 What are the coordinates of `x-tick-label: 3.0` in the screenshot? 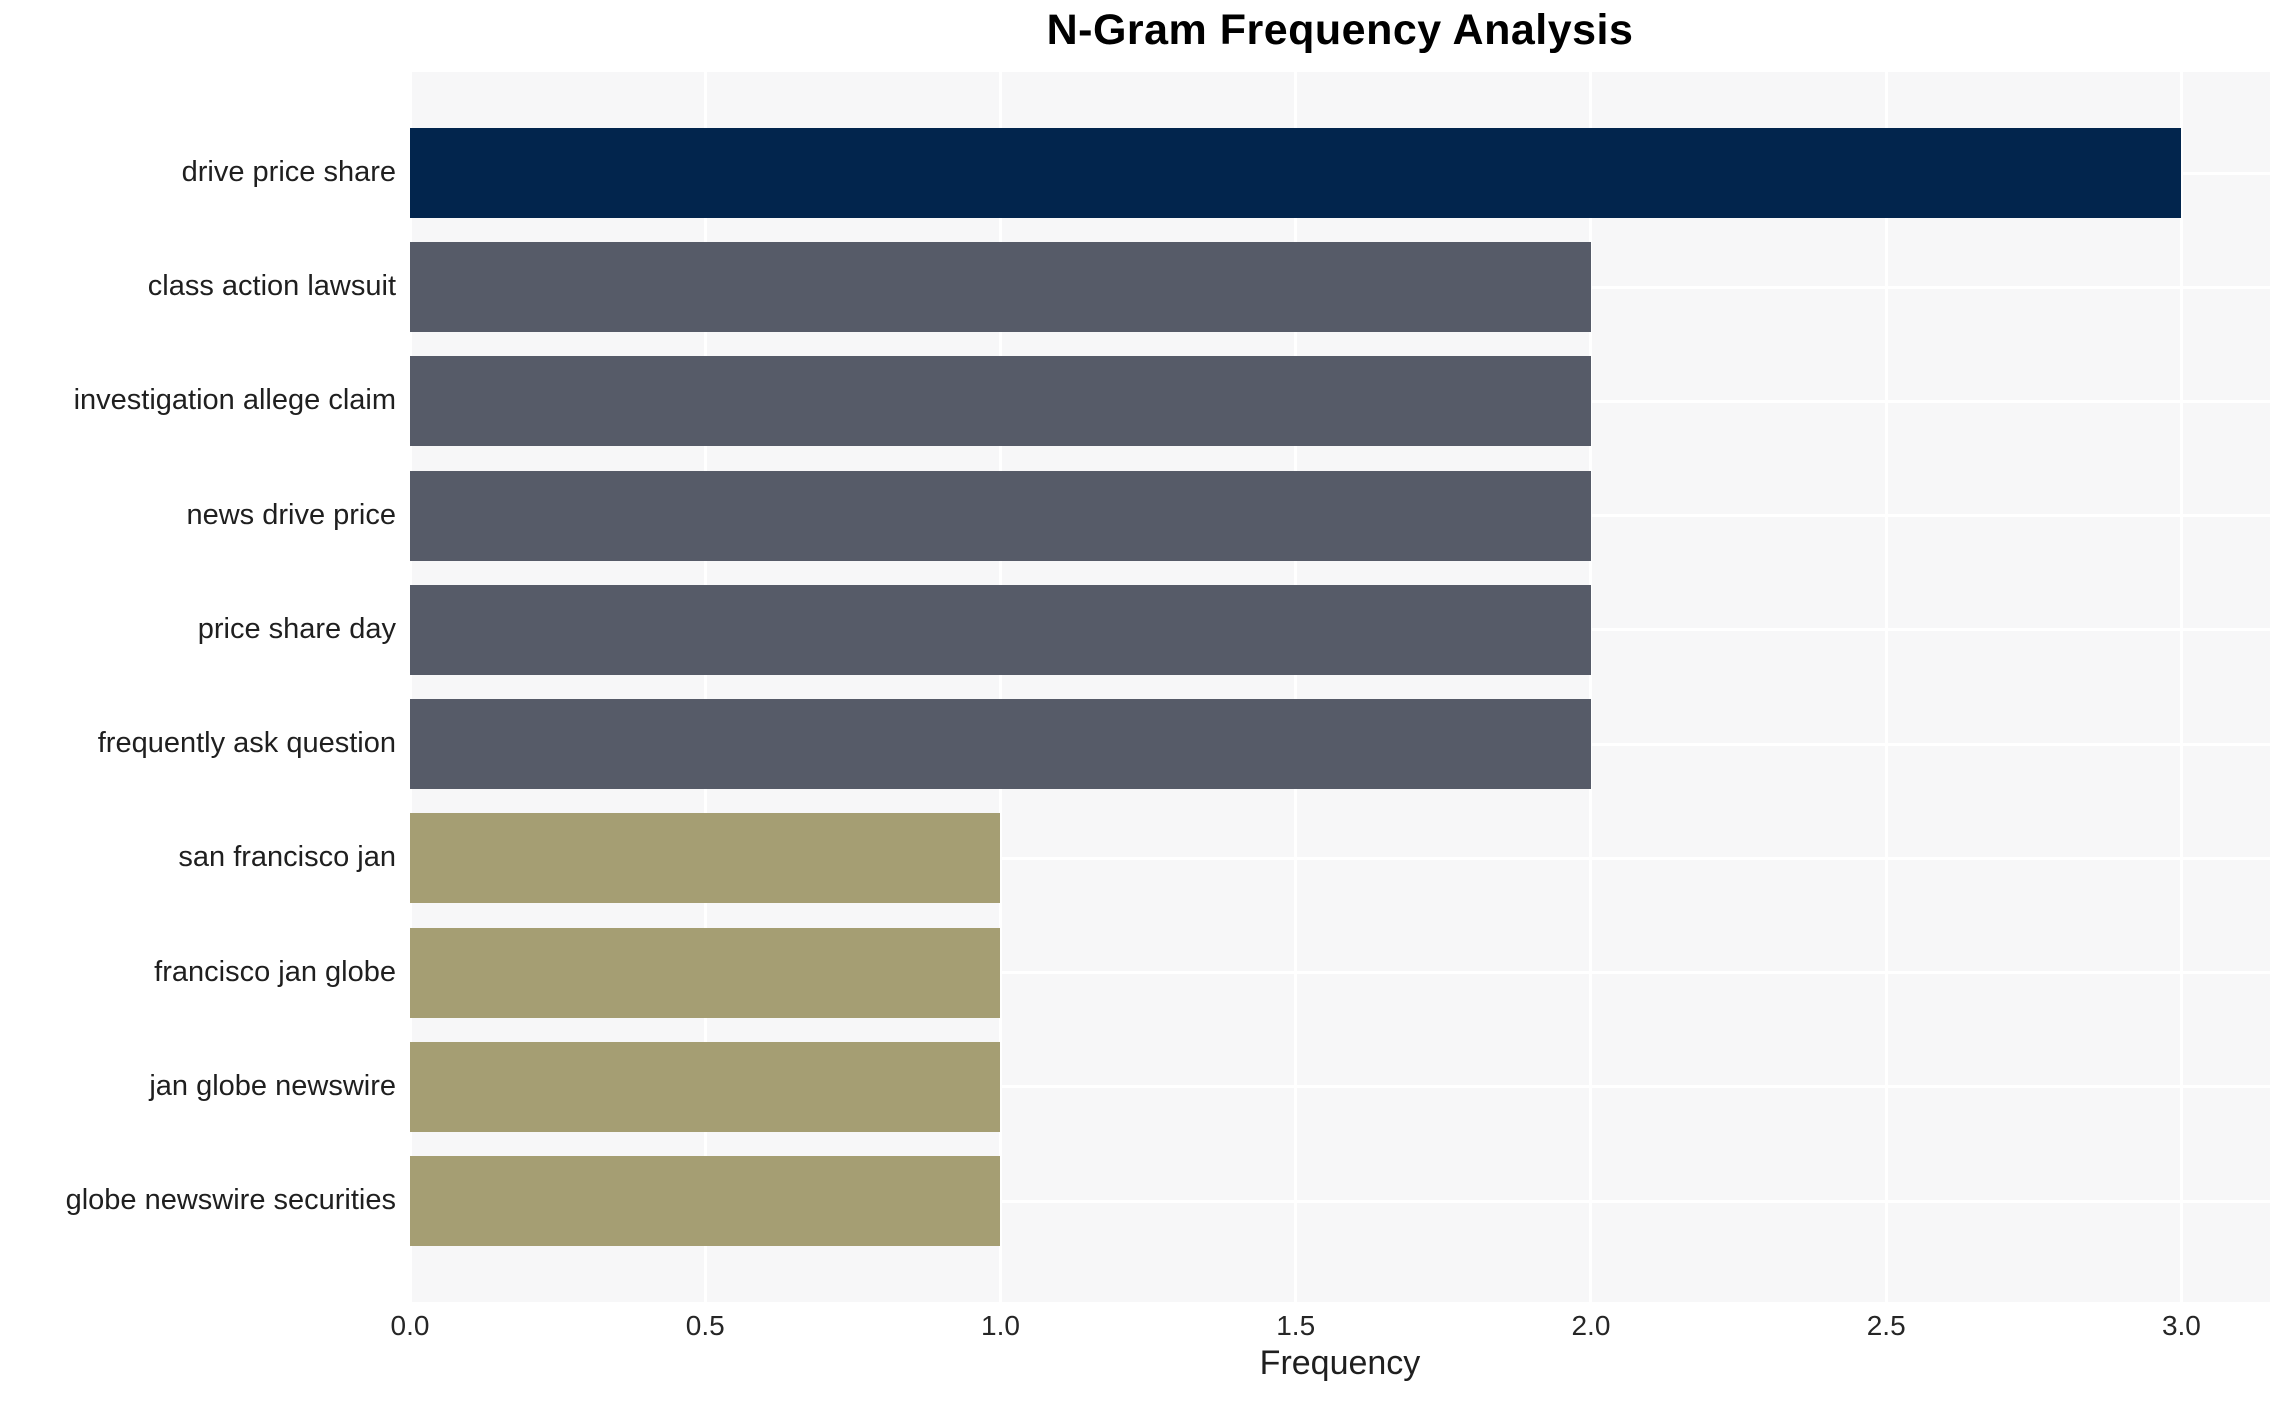 It's located at (2181, 1325).